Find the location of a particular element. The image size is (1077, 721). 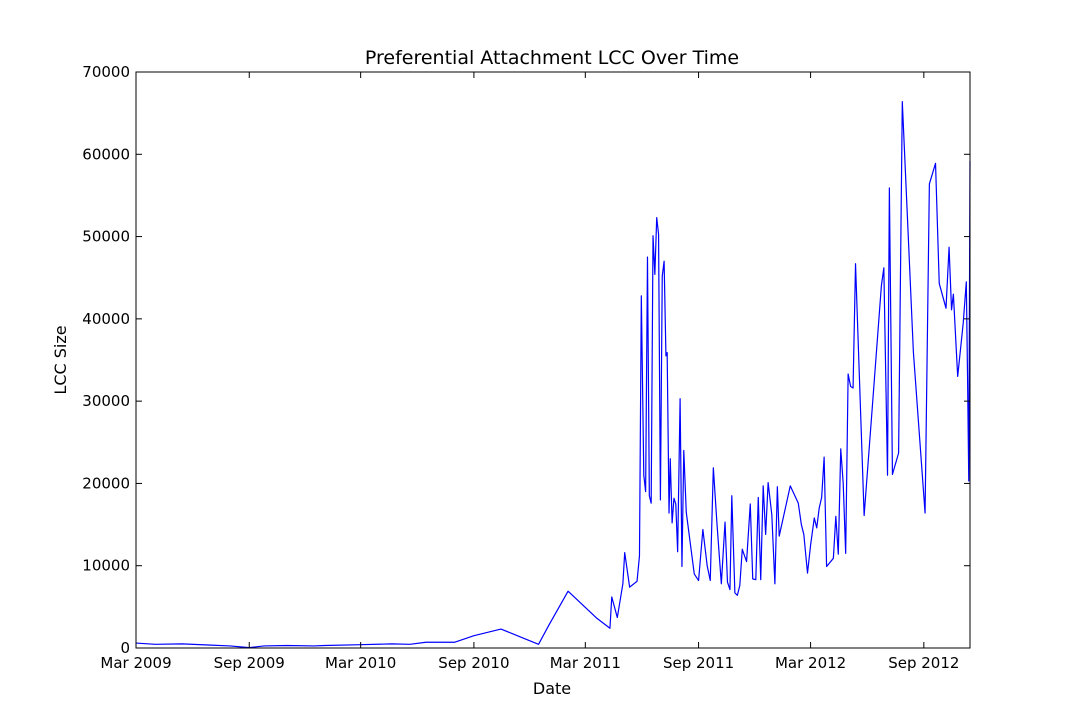

y-tick-label: 70000 is located at coordinates (106, 72).